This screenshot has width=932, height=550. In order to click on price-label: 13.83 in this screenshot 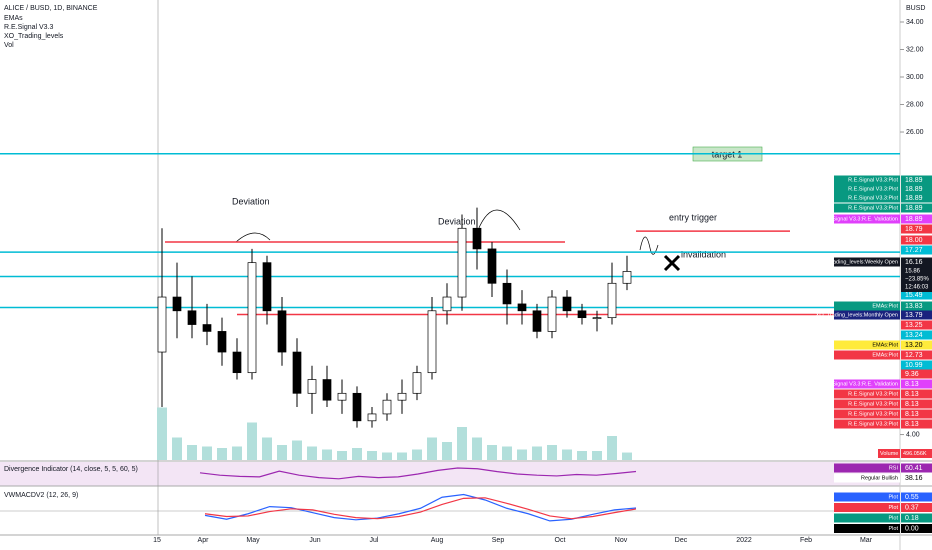, I will do `click(914, 306)`.